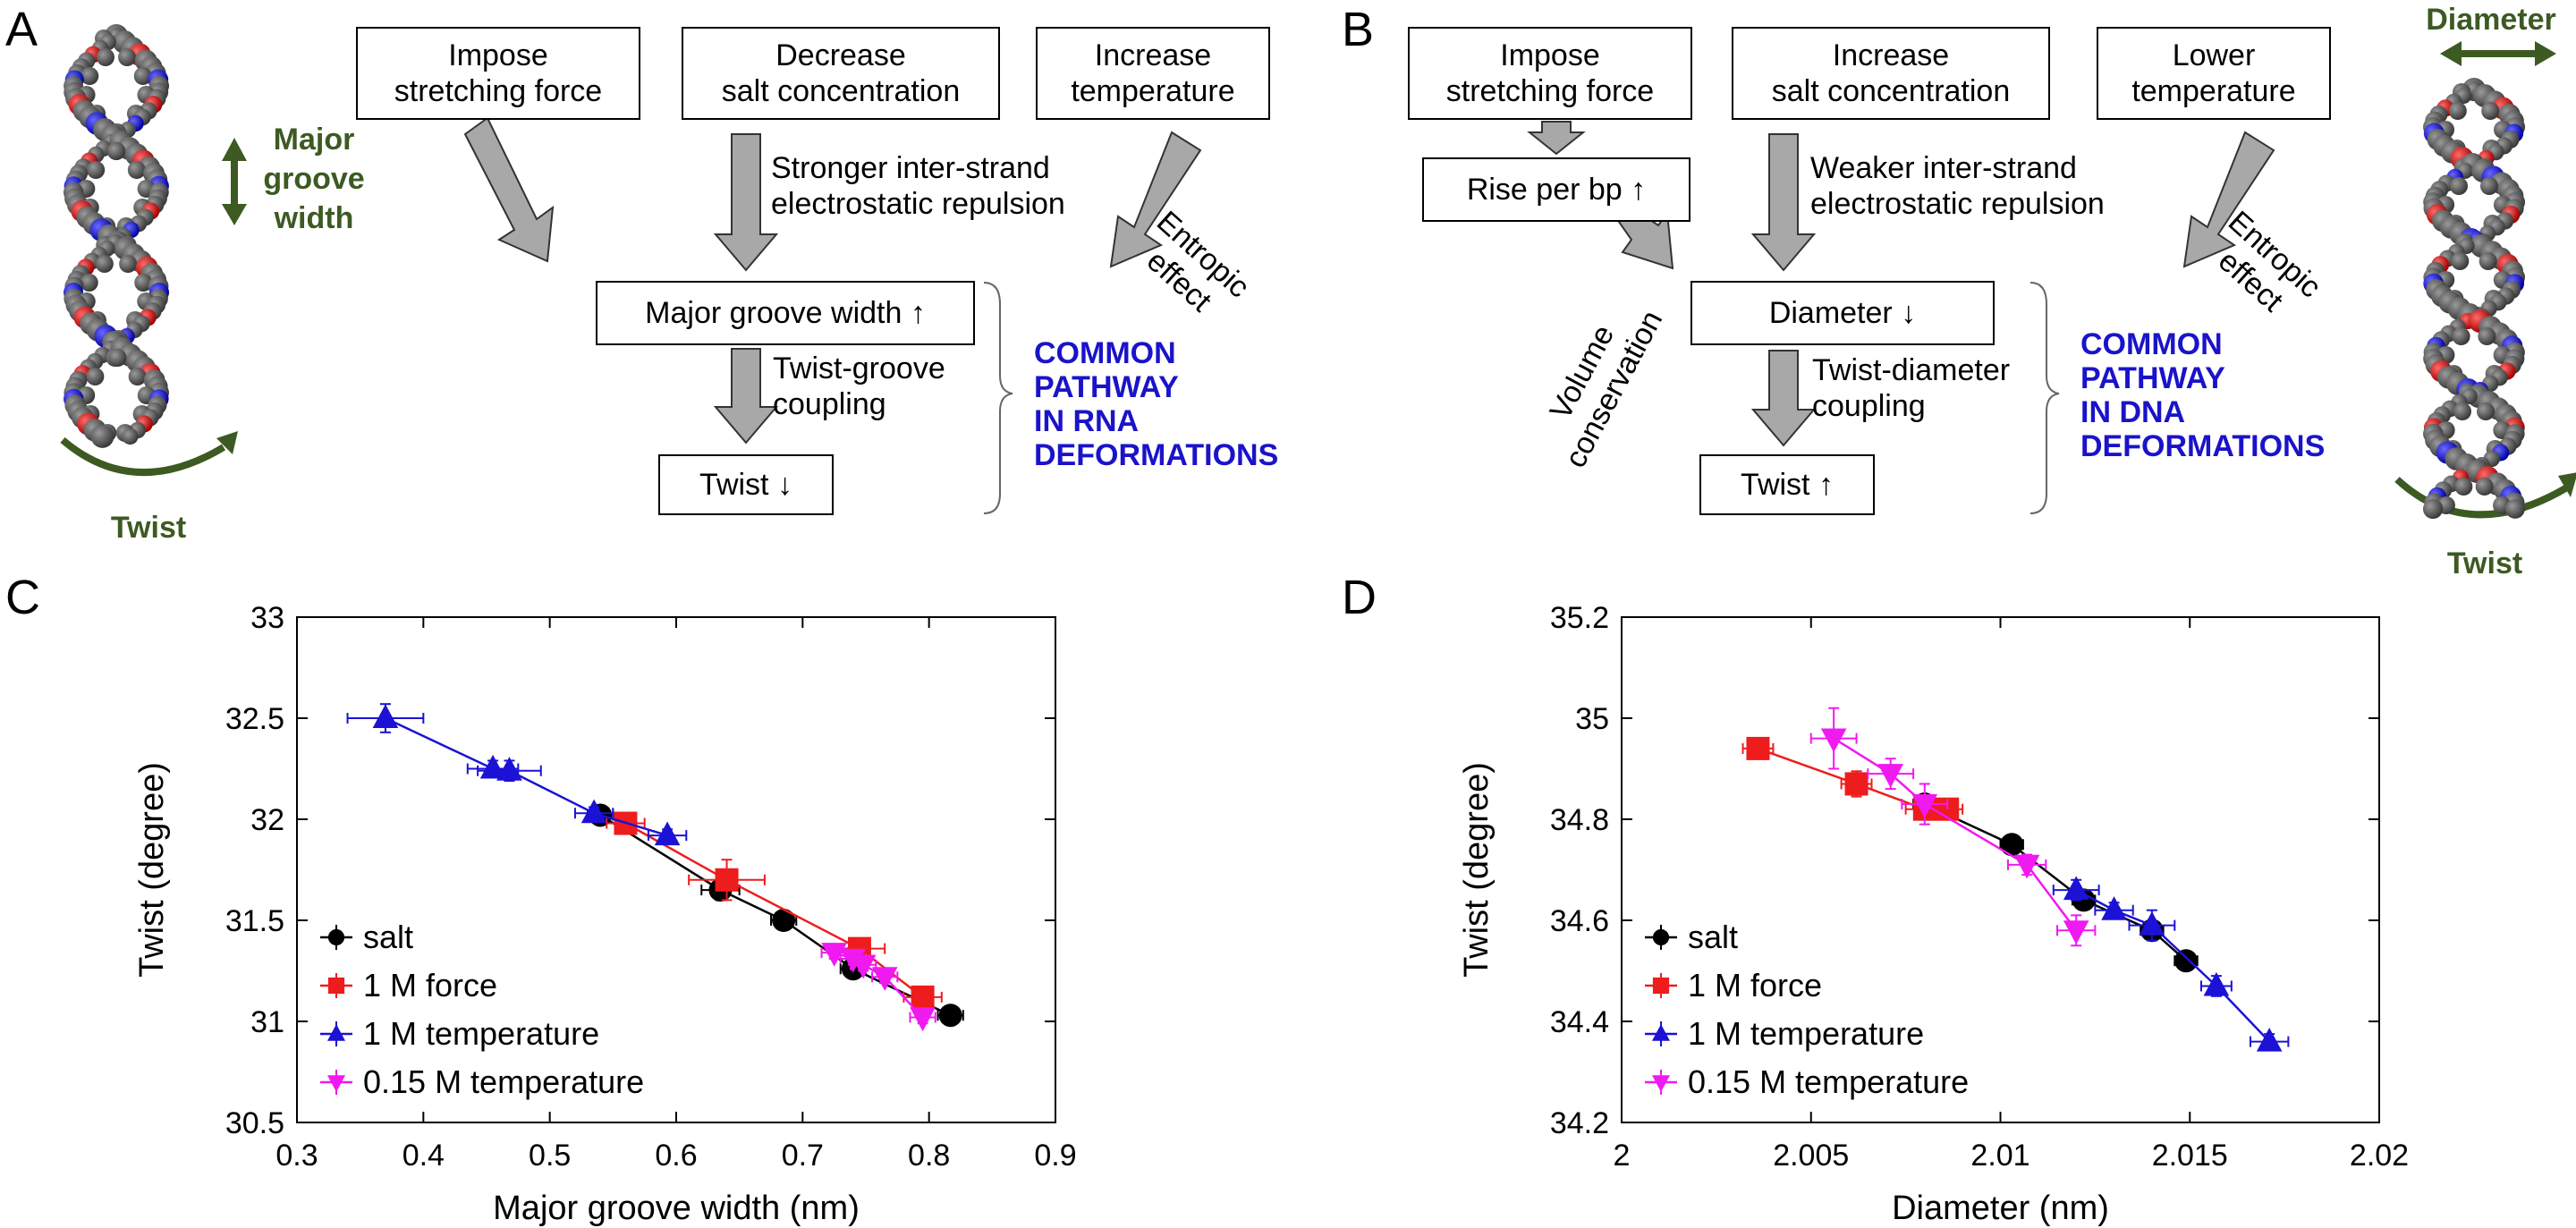  What do you see at coordinates (859, 368) in the screenshot?
I see `label-a-coupling-line1: Twist-groove` at bounding box center [859, 368].